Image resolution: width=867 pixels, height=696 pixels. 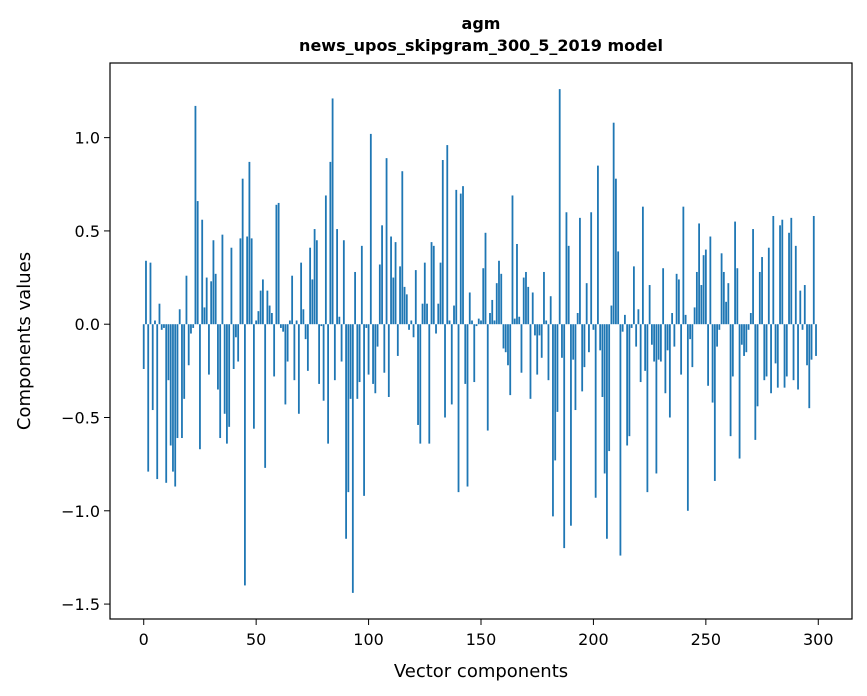 What do you see at coordinates (481, 23) in the screenshot?
I see `chart-title: agm` at bounding box center [481, 23].